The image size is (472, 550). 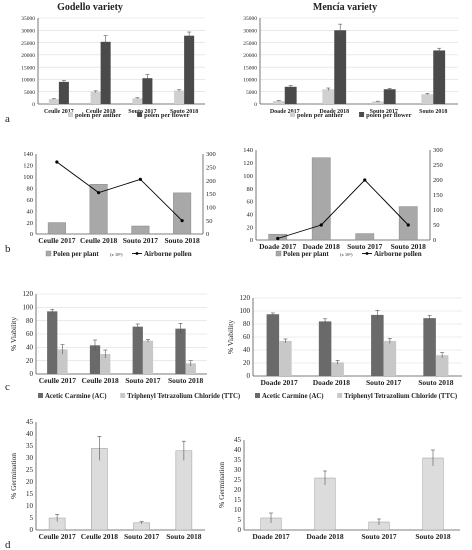 What do you see at coordinates (101, 112) in the screenshot?
I see `a-left-category-label: Ceulle 2018` at bounding box center [101, 112].